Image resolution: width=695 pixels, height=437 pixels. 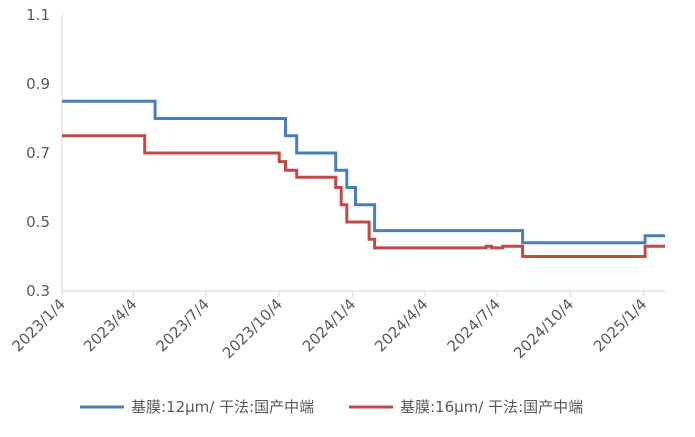 What do you see at coordinates (543, 328) in the screenshot?
I see `x-tick-label: 2024/10/4` at bounding box center [543, 328].